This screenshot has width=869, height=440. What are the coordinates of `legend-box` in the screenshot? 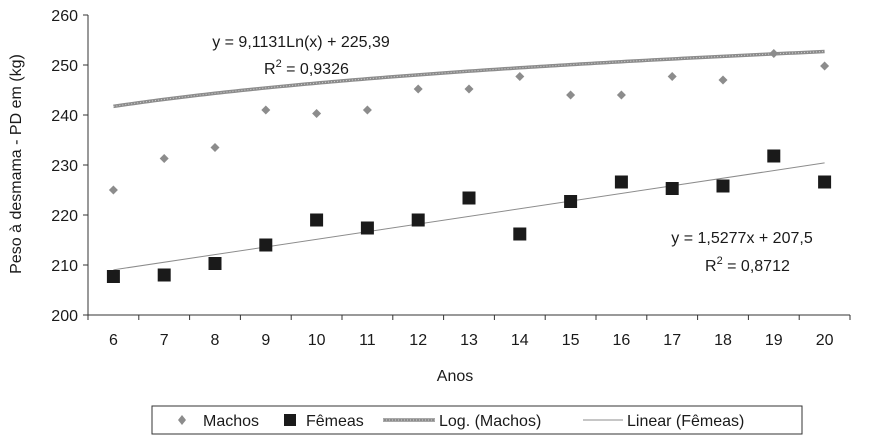 It's located at (477, 420).